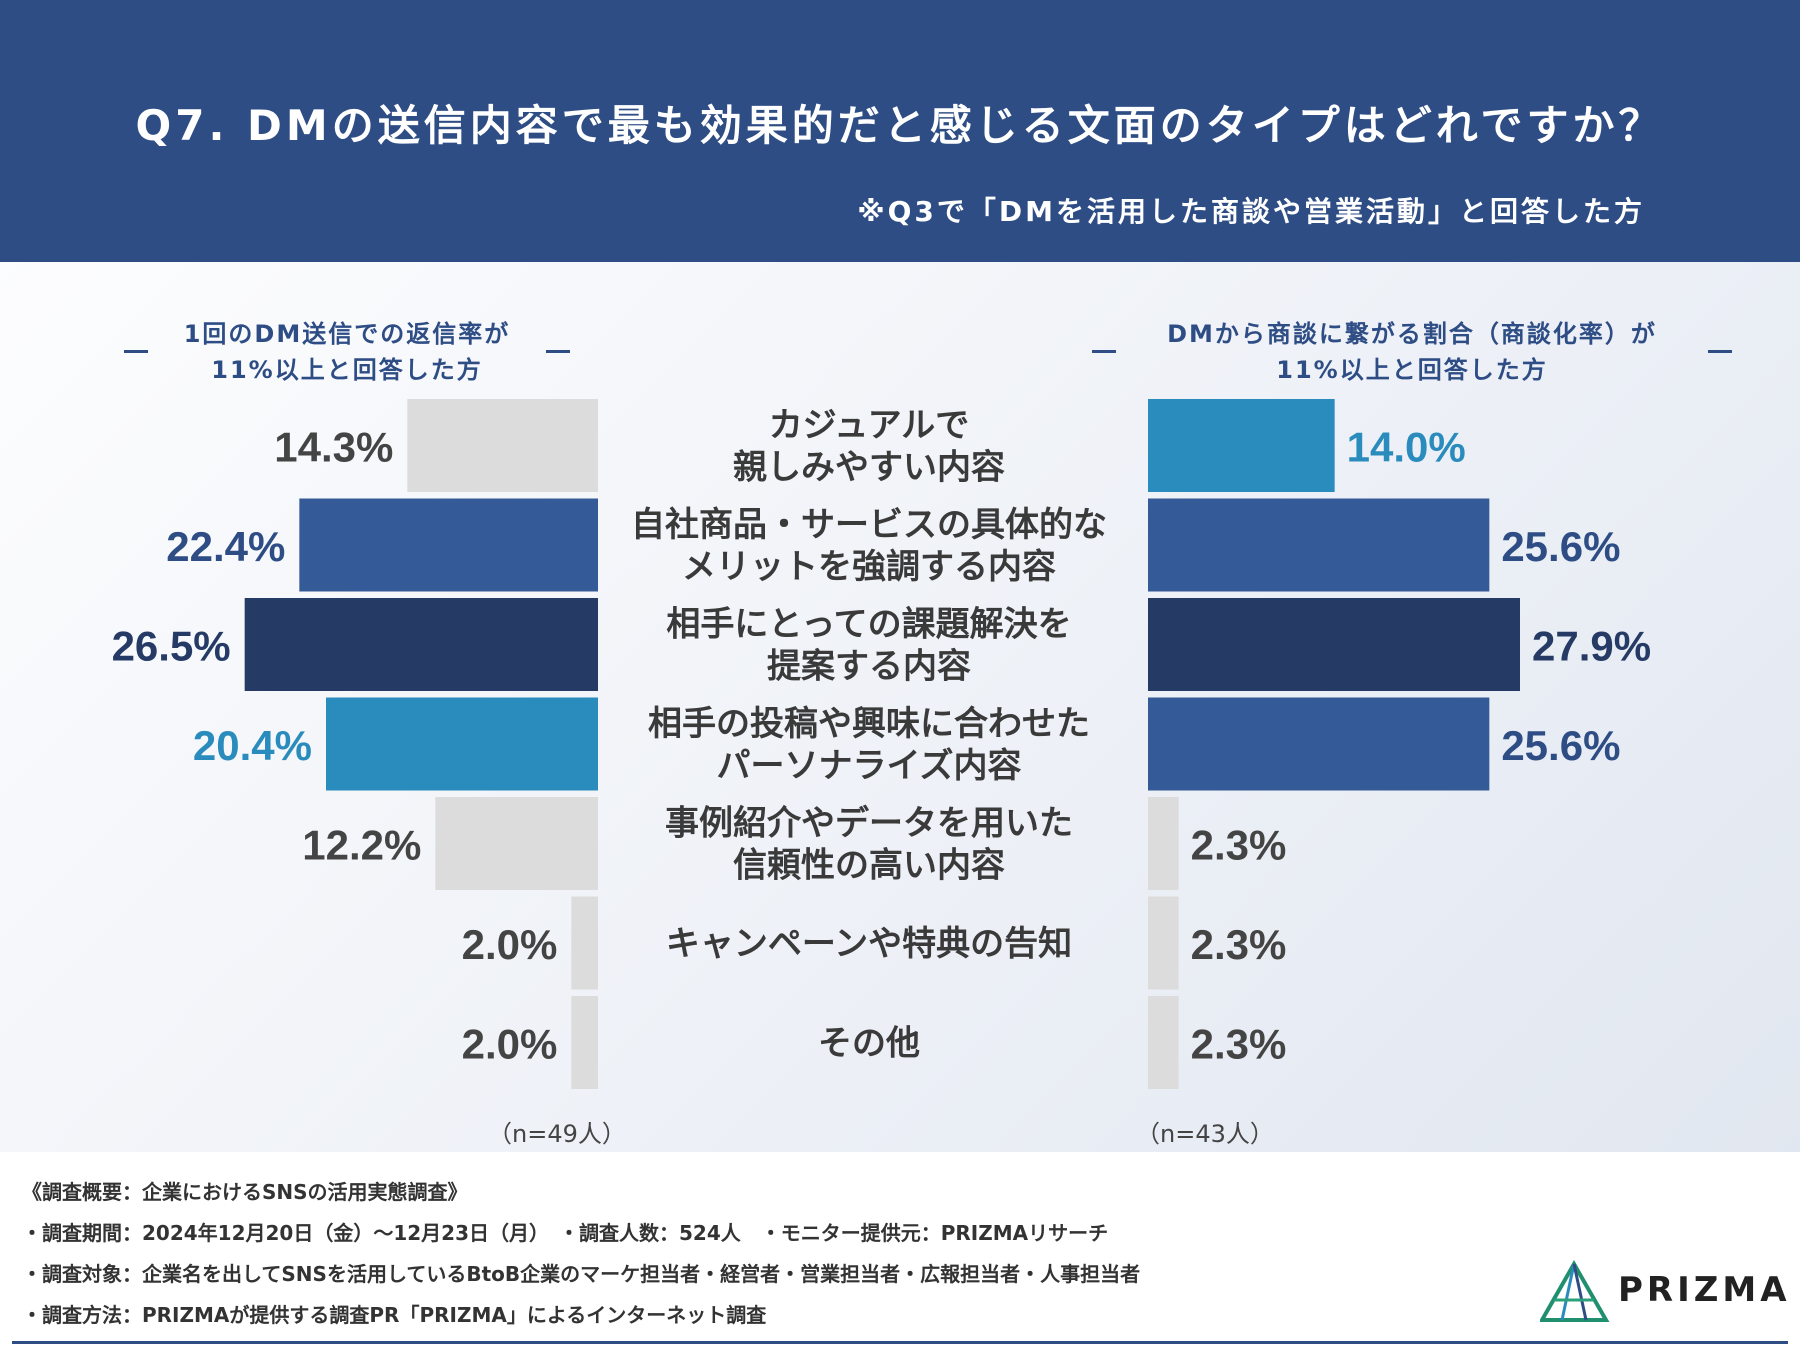 This screenshot has width=1800, height=1350. I want to click on category-label: 親しみやすい内容, so click(869, 468).